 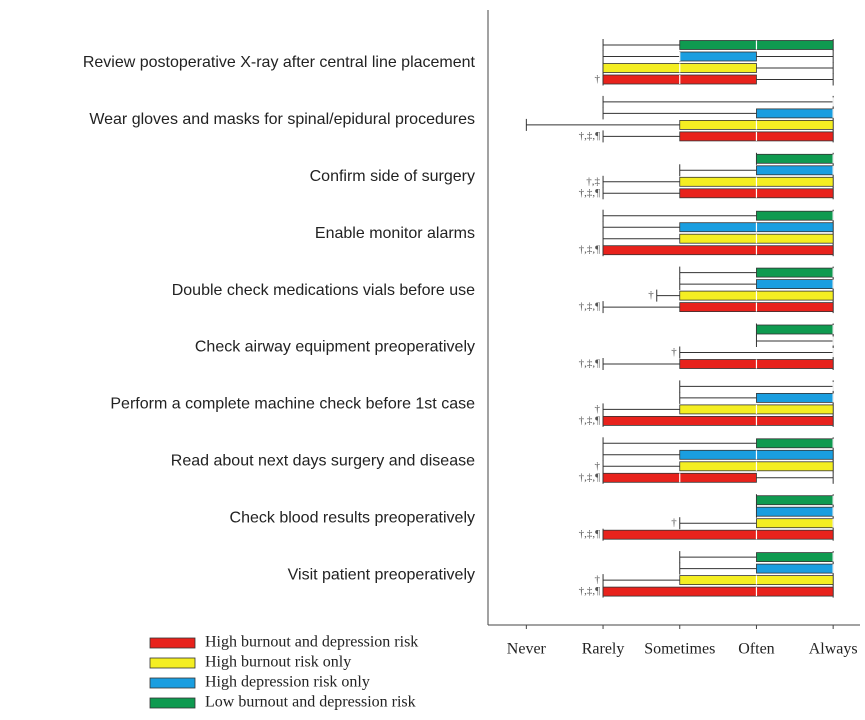 What do you see at coordinates (603, 649) in the screenshot?
I see `x-tick-label: Rarely` at bounding box center [603, 649].